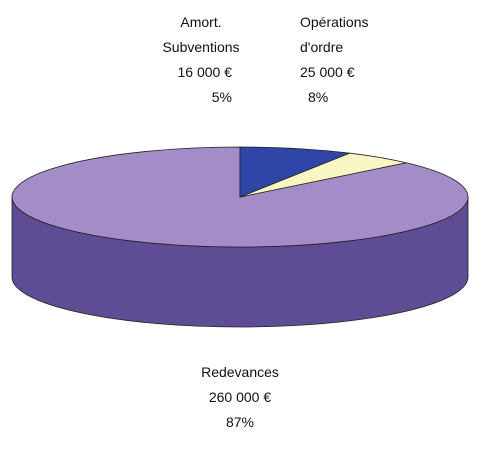  I want to click on amount-label: 16 000 €, so click(205, 72).